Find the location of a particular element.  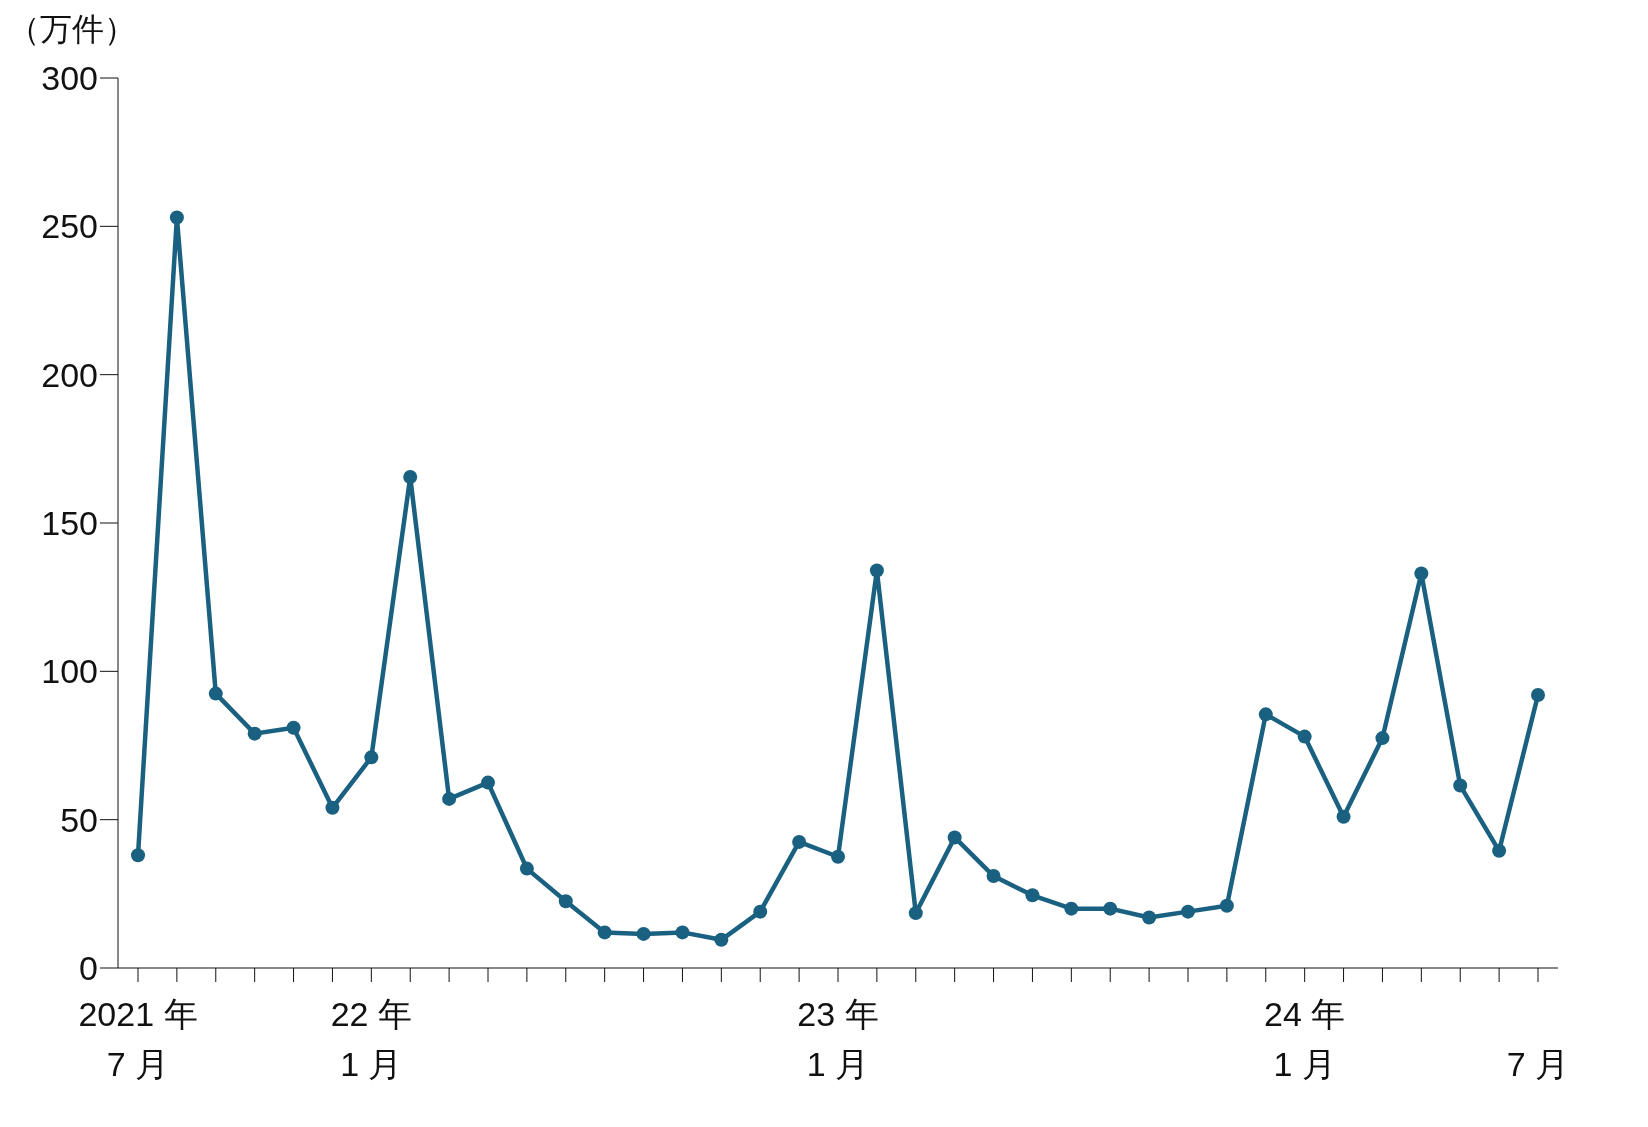

y-tick-label: 0 is located at coordinates (88, 968).